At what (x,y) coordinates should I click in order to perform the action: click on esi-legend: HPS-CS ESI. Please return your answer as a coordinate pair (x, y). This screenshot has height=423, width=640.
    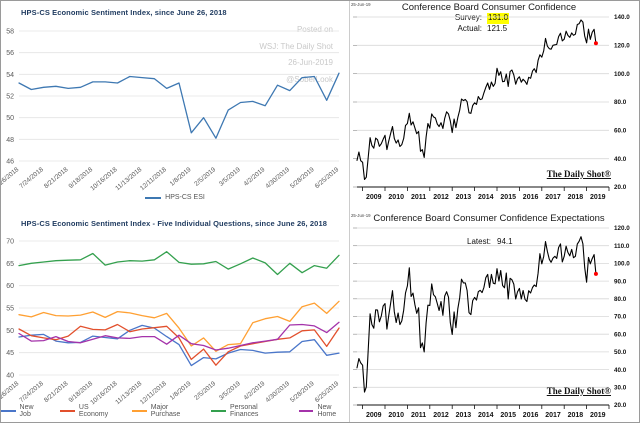
    Looking at the image, I should click on (175, 197).